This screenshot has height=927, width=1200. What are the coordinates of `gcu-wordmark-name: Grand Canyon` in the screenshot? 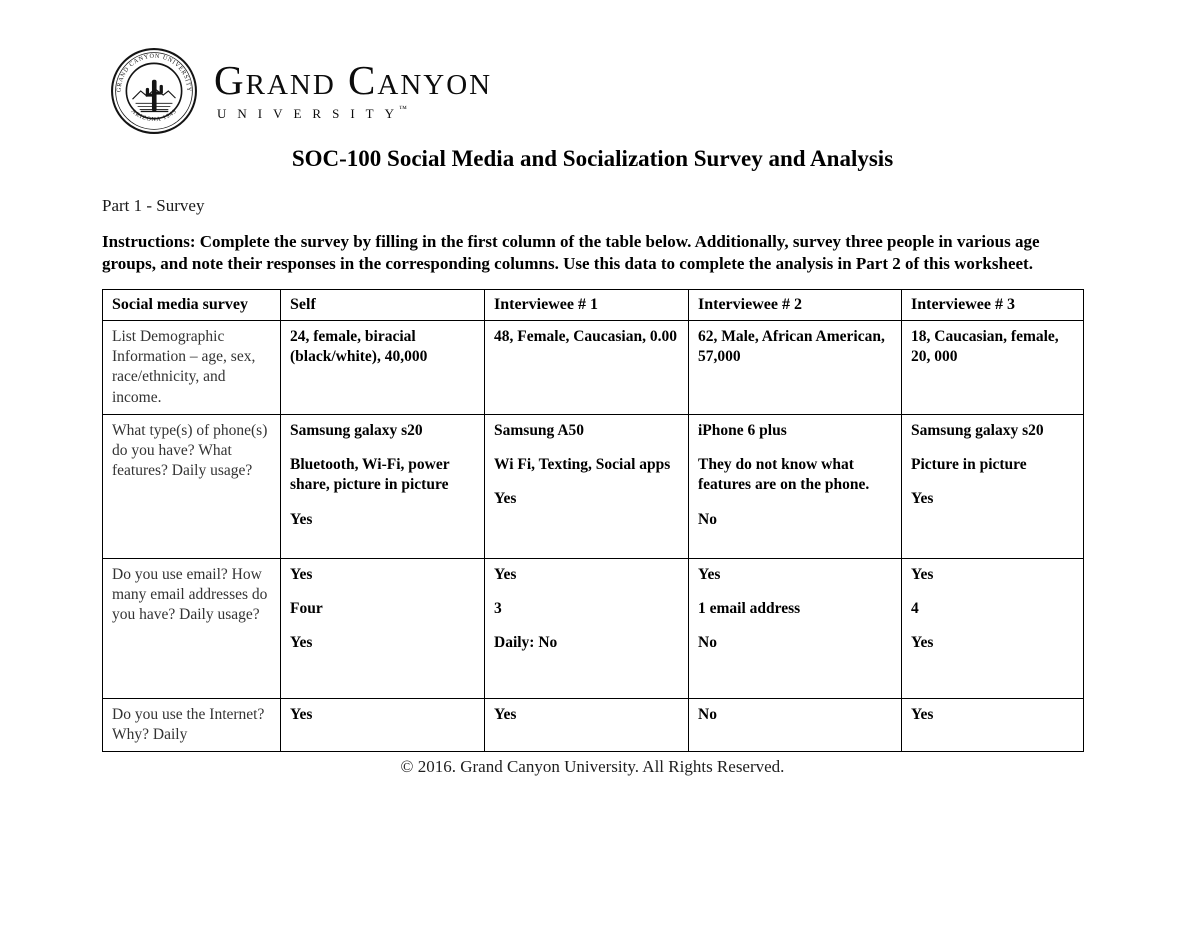 It's located at (353, 80).